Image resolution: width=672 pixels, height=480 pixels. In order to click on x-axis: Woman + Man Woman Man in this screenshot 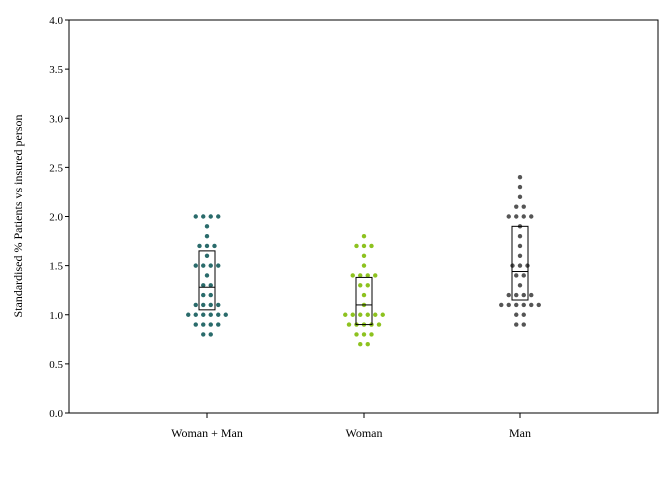, I will do `click(351, 426)`.